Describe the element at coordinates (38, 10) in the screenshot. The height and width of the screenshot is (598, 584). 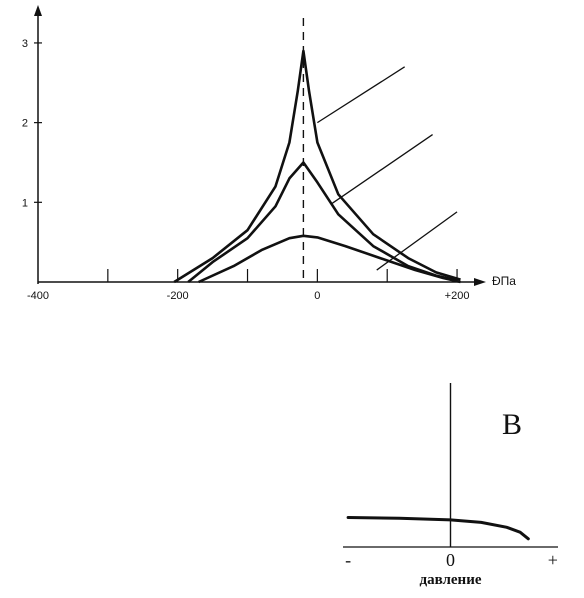
I see `y-axis-arrow` at that location.